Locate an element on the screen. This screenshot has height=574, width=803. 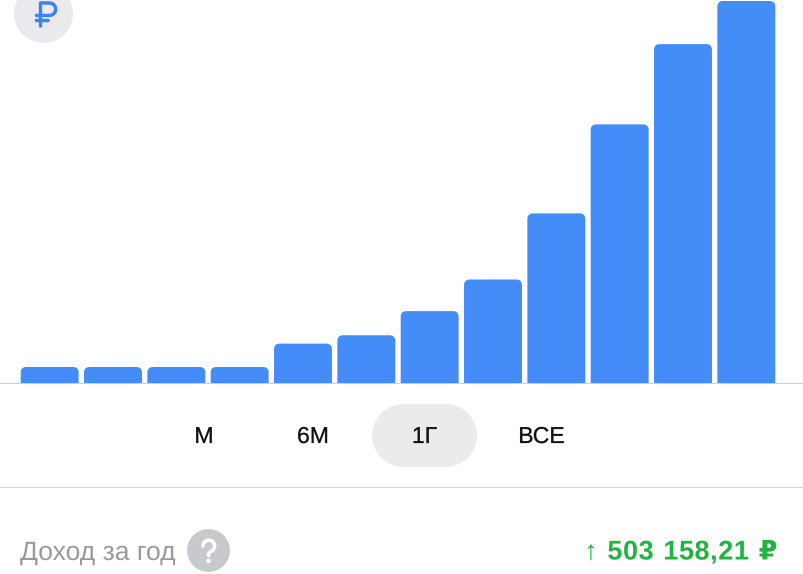
text: 6М is located at coordinates (313, 435).